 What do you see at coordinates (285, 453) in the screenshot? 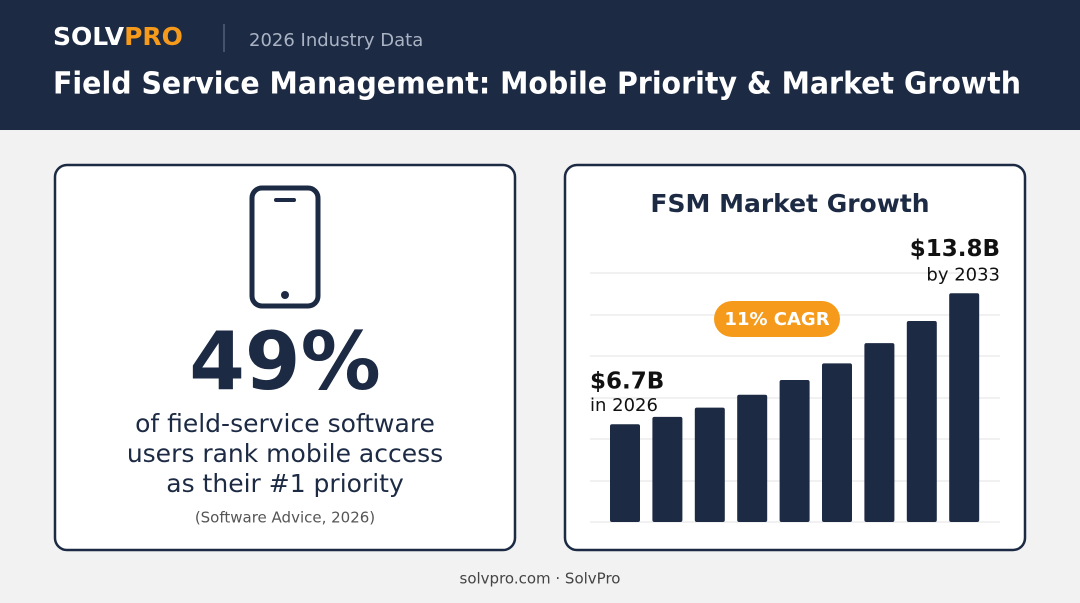
I see `stat-line: users rank mobile access` at bounding box center [285, 453].